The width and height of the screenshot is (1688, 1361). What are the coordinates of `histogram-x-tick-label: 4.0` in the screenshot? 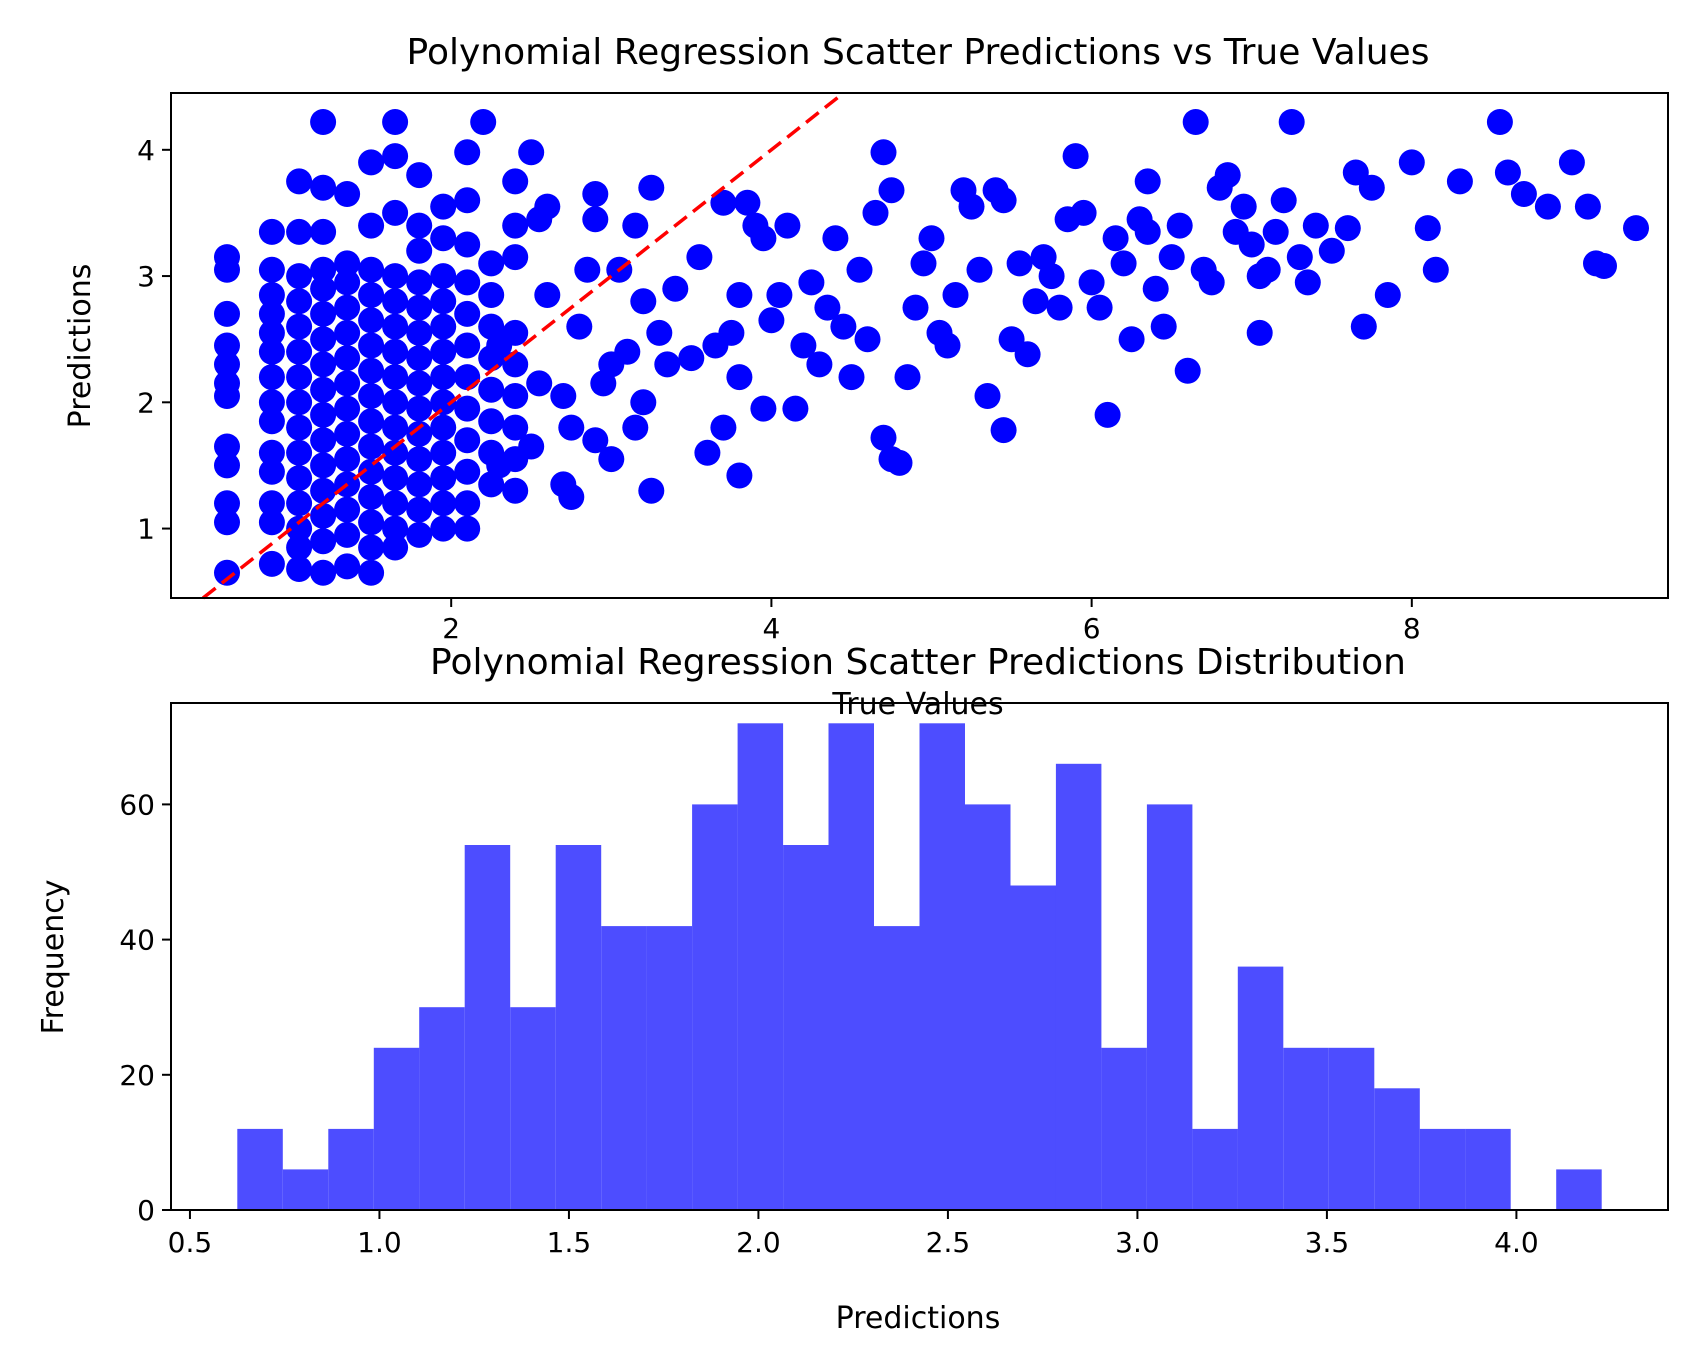 It's located at (1516, 1242).